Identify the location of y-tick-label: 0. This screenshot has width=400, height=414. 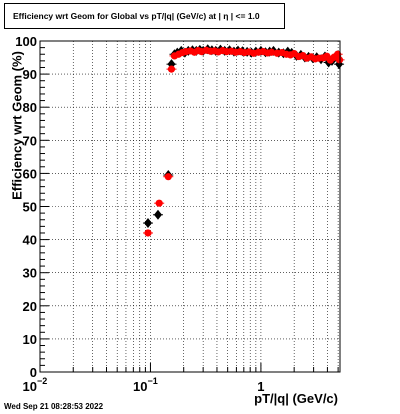
(33, 372).